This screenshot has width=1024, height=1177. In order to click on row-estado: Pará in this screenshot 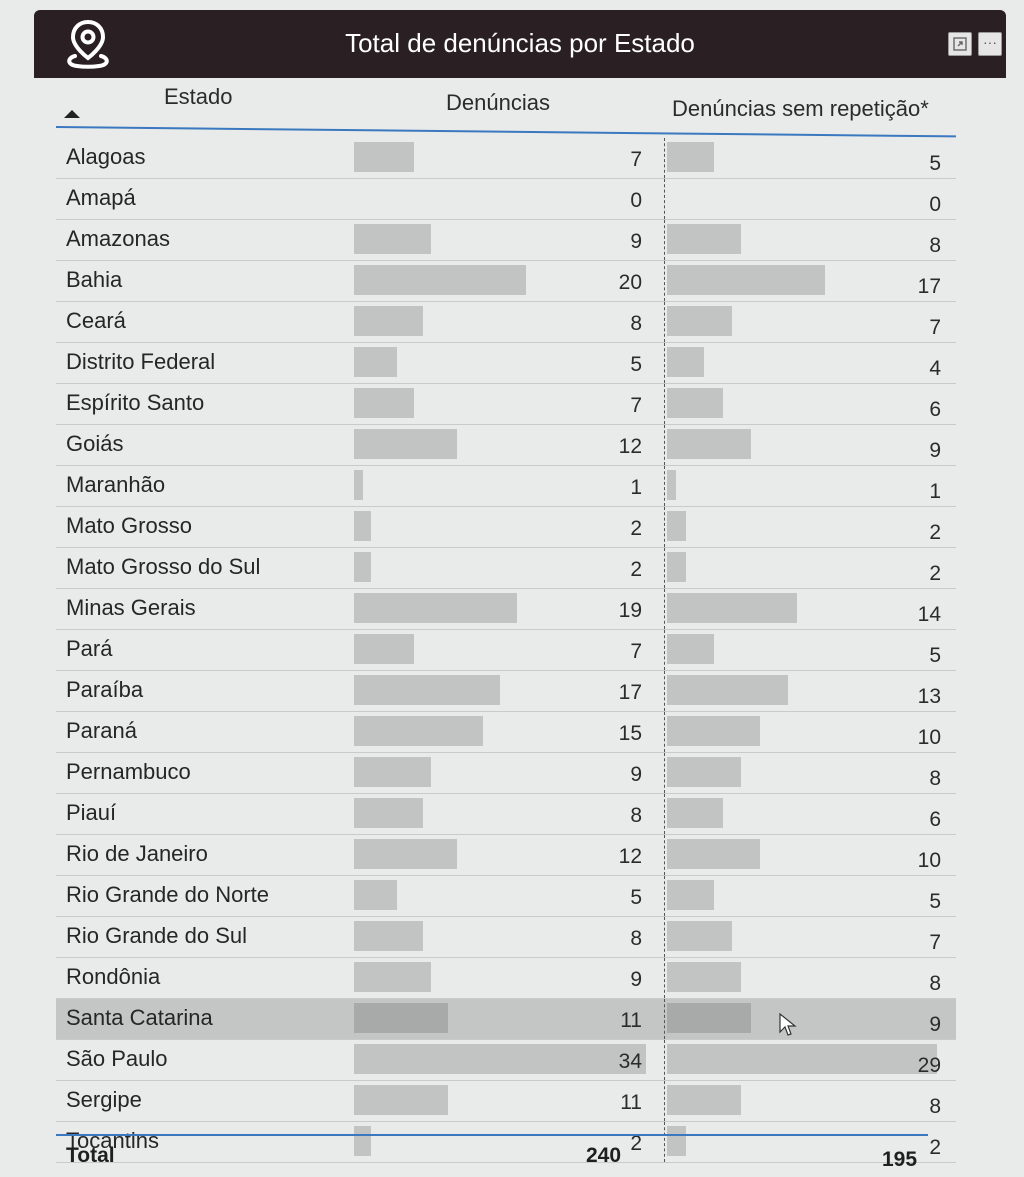, I will do `click(89, 648)`.